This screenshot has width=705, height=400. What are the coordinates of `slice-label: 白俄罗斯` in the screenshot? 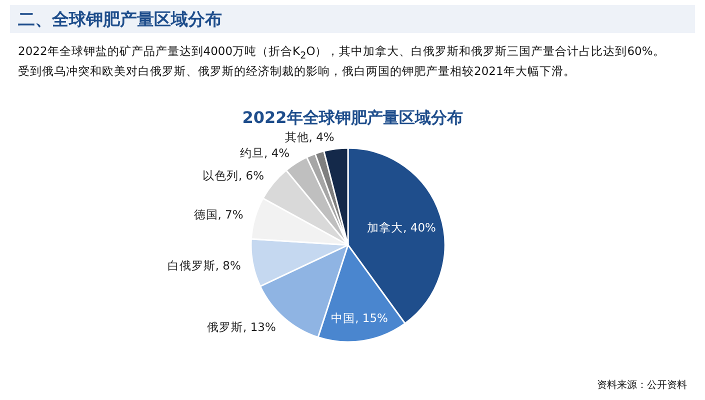 It's located at (191, 265).